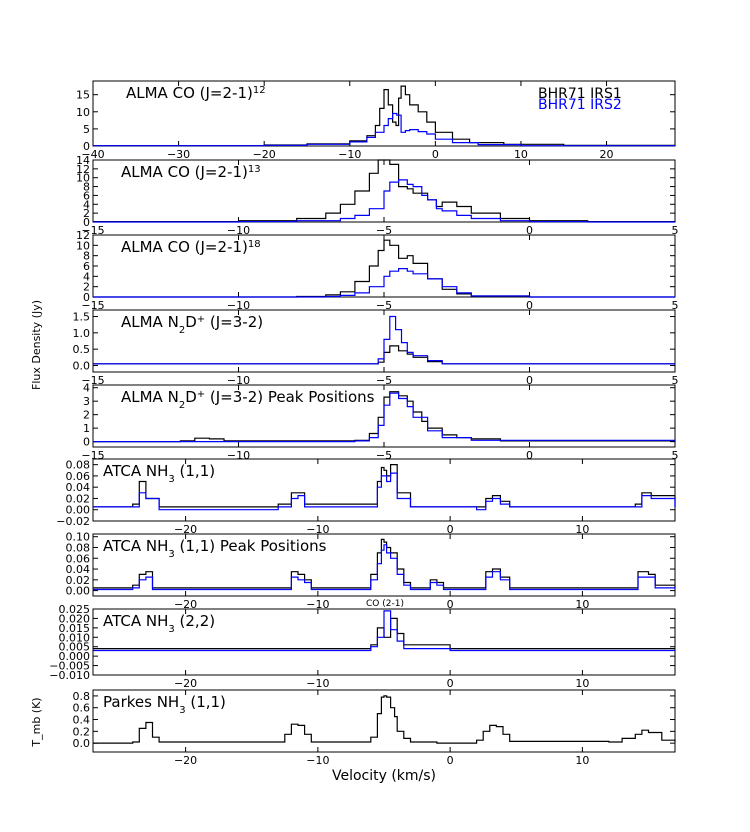  What do you see at coordinates (82, 731) in the screenshot?
I see `y-tick-label: 0.2` at bounding box center [82, 731].